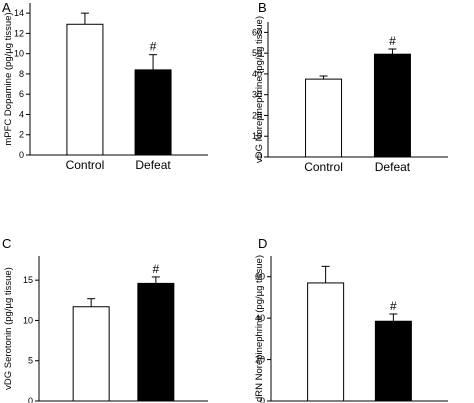 The width and height of the screenshot is (474, 403). I want to click on y-axis-label: mPFC Dopamine (pg/µg tissue), so click(8, 78).